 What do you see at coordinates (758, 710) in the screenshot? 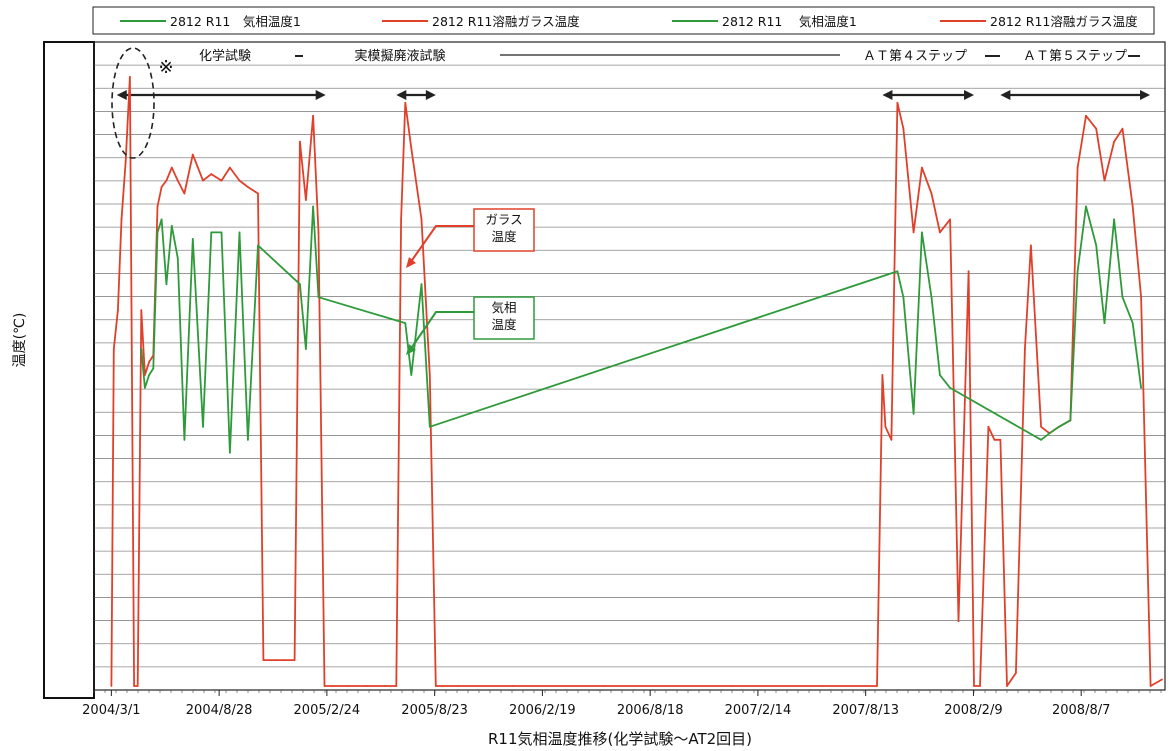
I see `x-tick-label: 2007/2/14` at bounding box center [758, 710].